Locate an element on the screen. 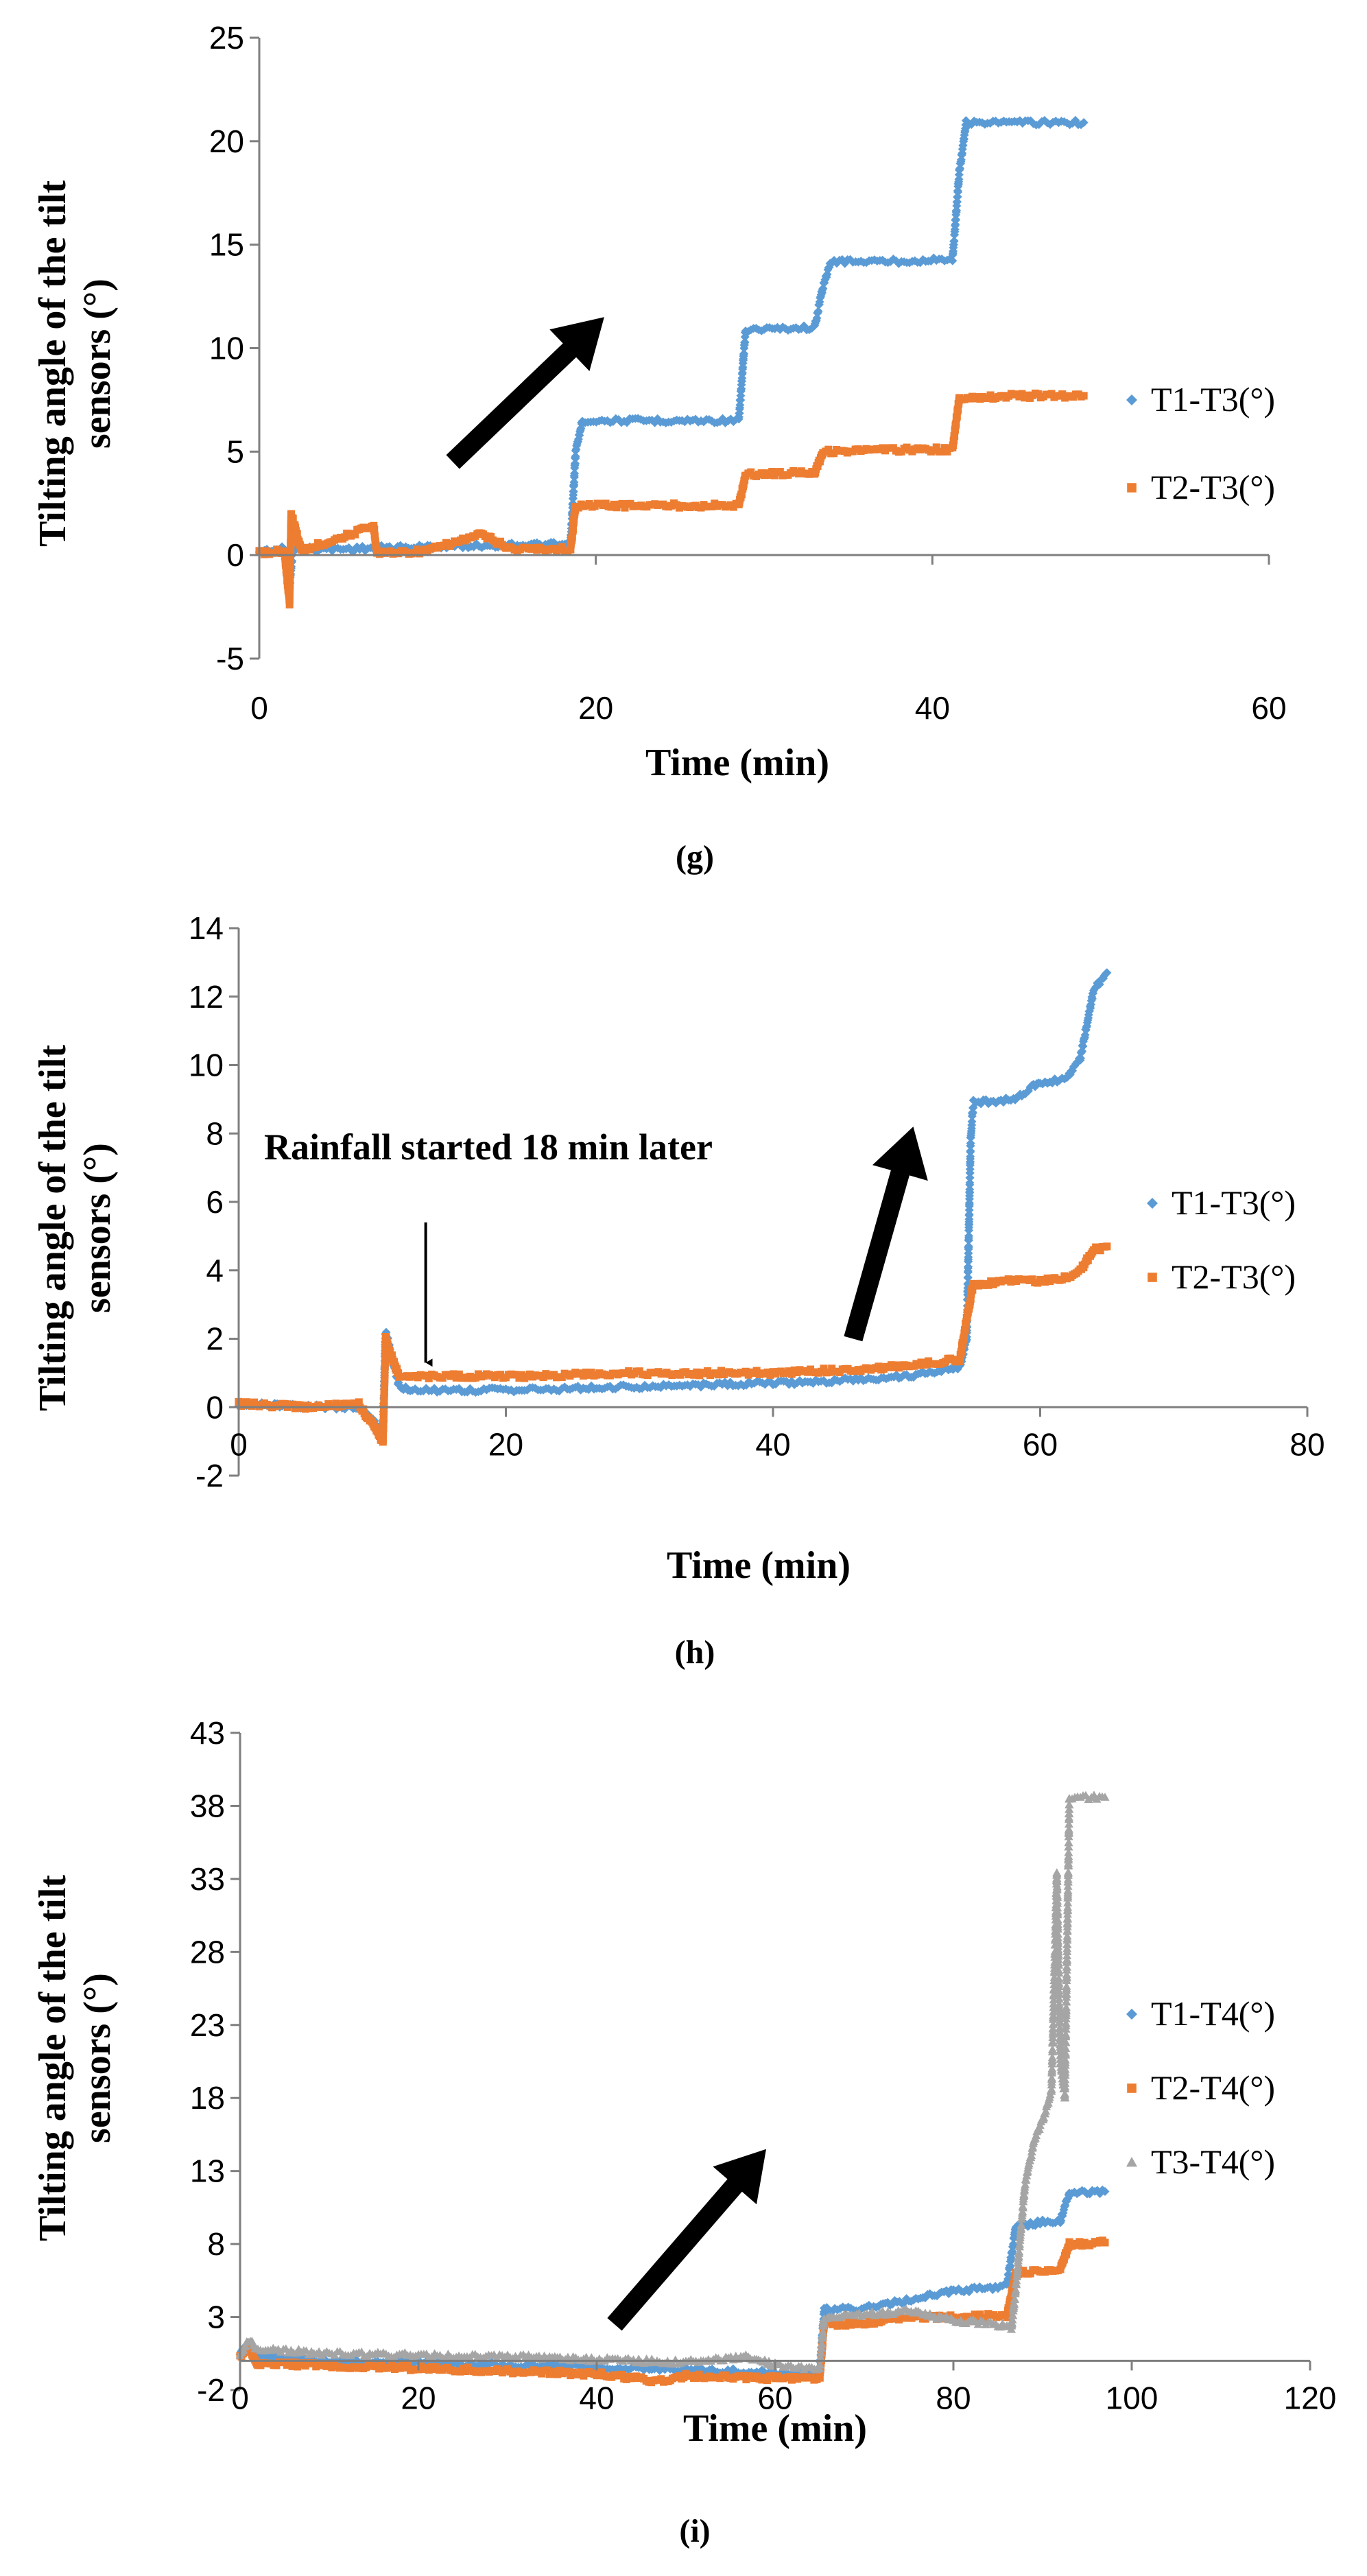 This screenshot has height=2576, width=1367. y-tick-label: 10 is located at coordinates (206, 1065).